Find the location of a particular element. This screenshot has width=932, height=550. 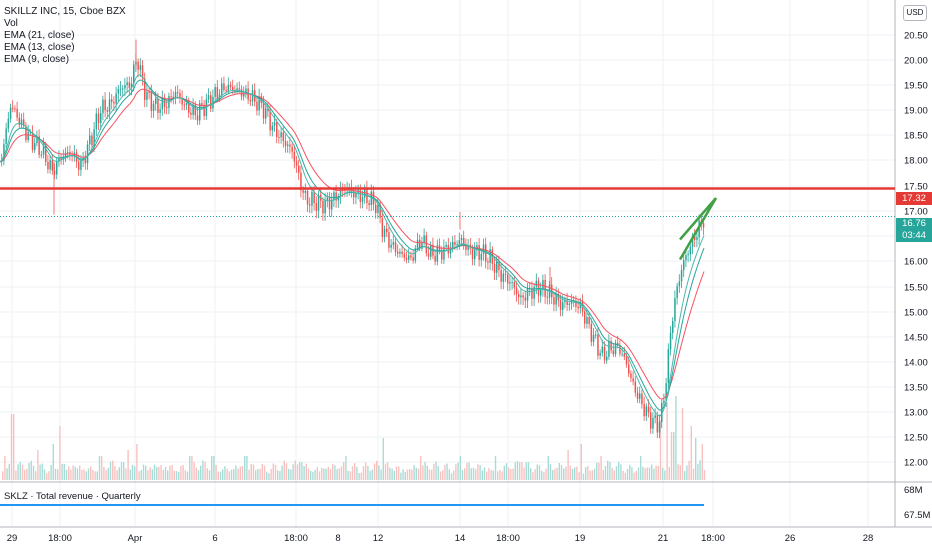

time-axis-label: 19 is located at coordinates (580, 538).